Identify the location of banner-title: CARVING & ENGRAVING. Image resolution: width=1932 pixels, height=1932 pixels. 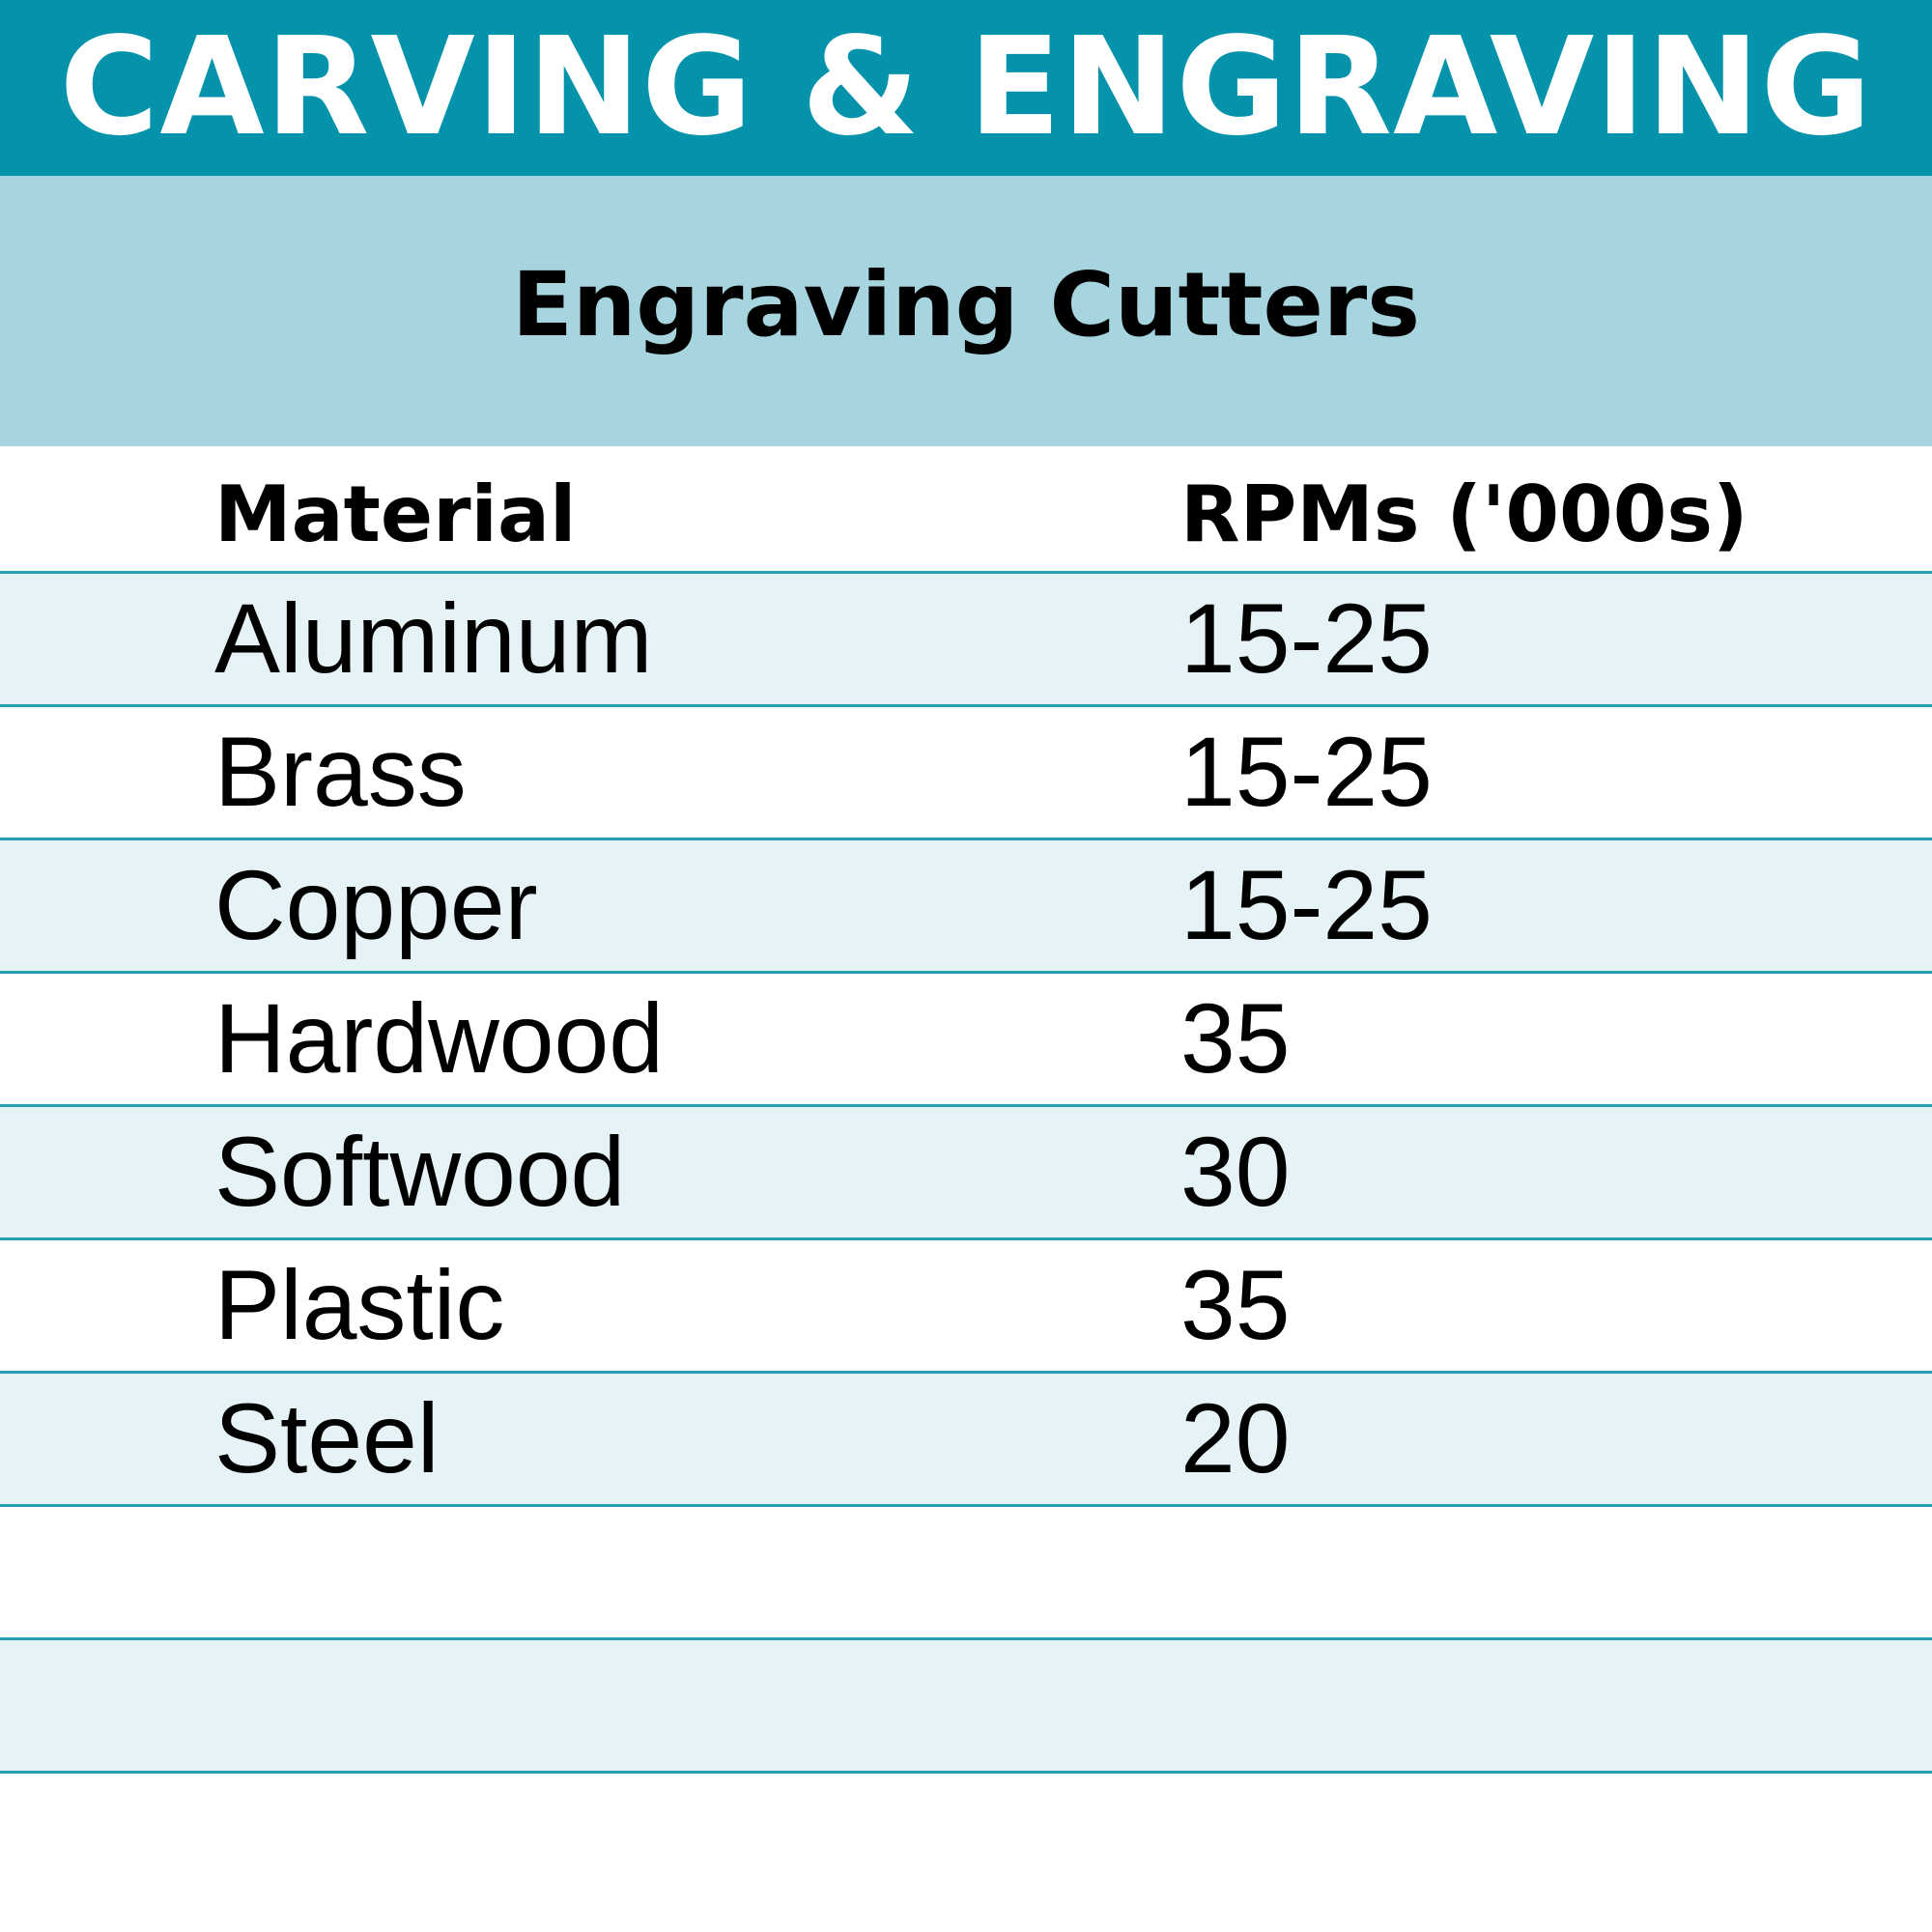
(966, 87).